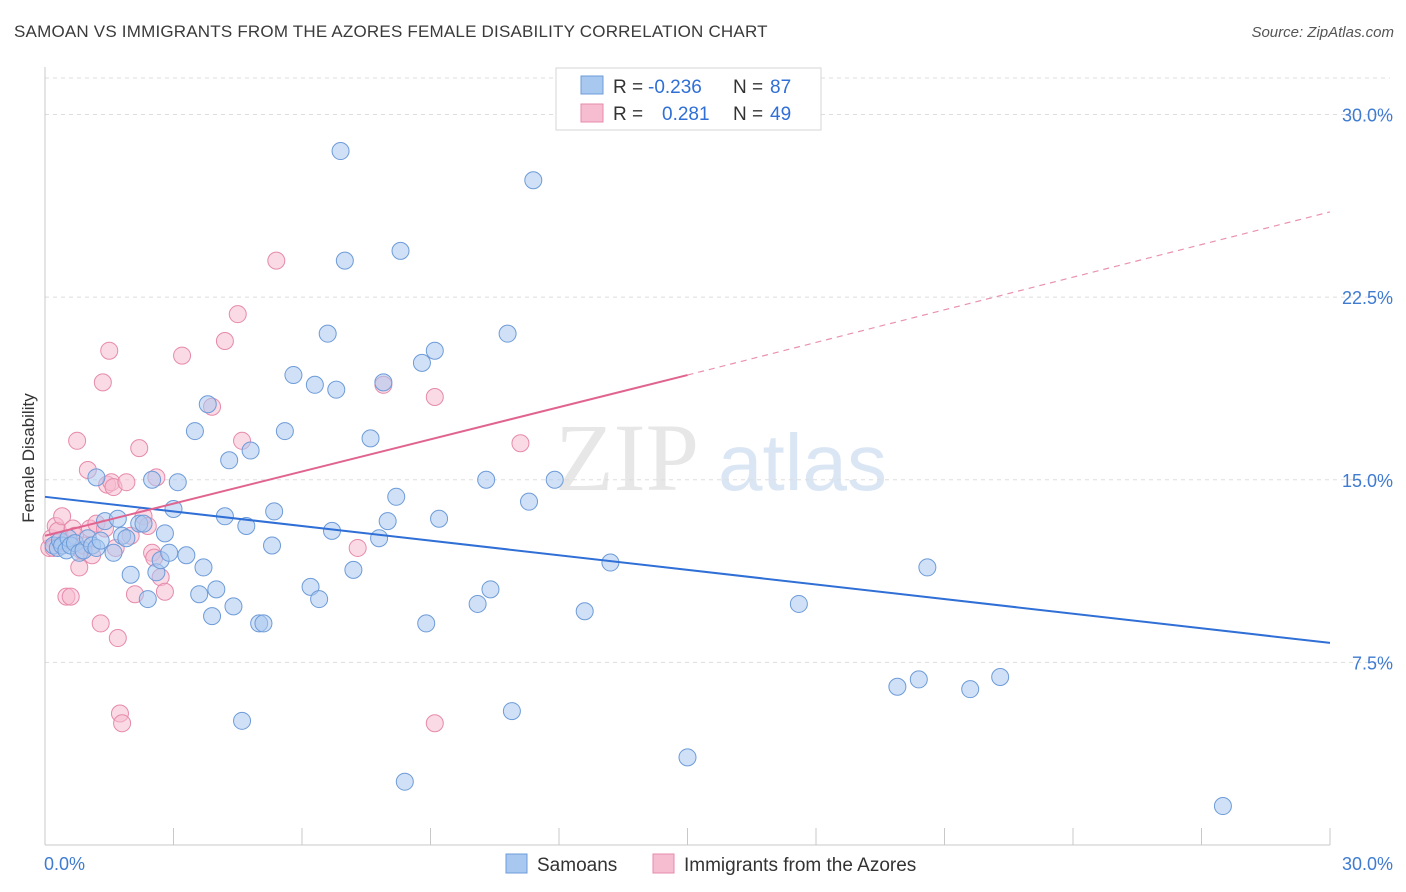 This screenshot has width=1406, height=892. I want to click on bottom-legend-samoans: Samoans, so click(577, 865).